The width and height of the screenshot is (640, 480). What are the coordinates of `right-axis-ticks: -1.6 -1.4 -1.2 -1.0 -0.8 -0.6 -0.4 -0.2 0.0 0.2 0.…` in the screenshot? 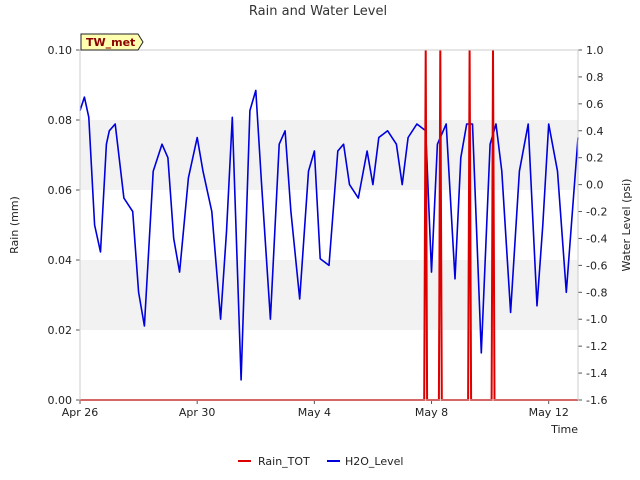 It's located at (592, 225).